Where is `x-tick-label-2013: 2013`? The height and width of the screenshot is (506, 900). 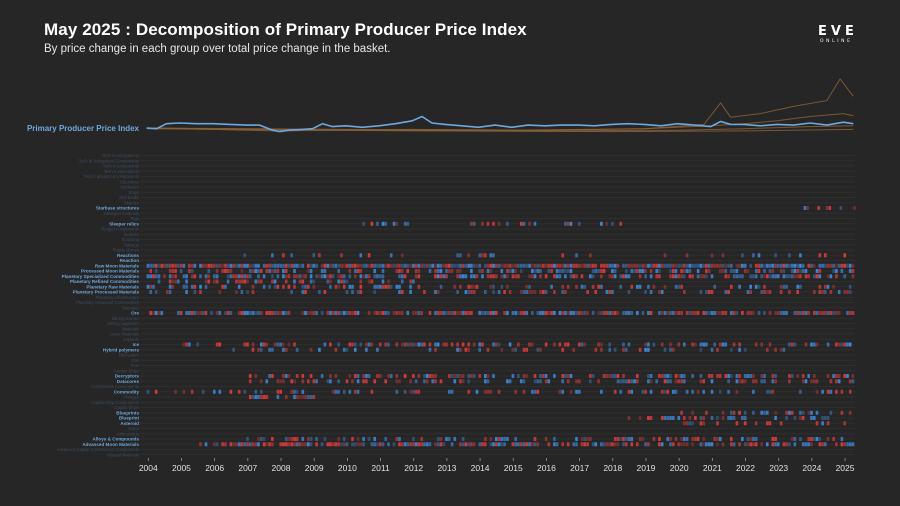 x-tick-label-2013: 2013 is located at coordinates (446, 468).